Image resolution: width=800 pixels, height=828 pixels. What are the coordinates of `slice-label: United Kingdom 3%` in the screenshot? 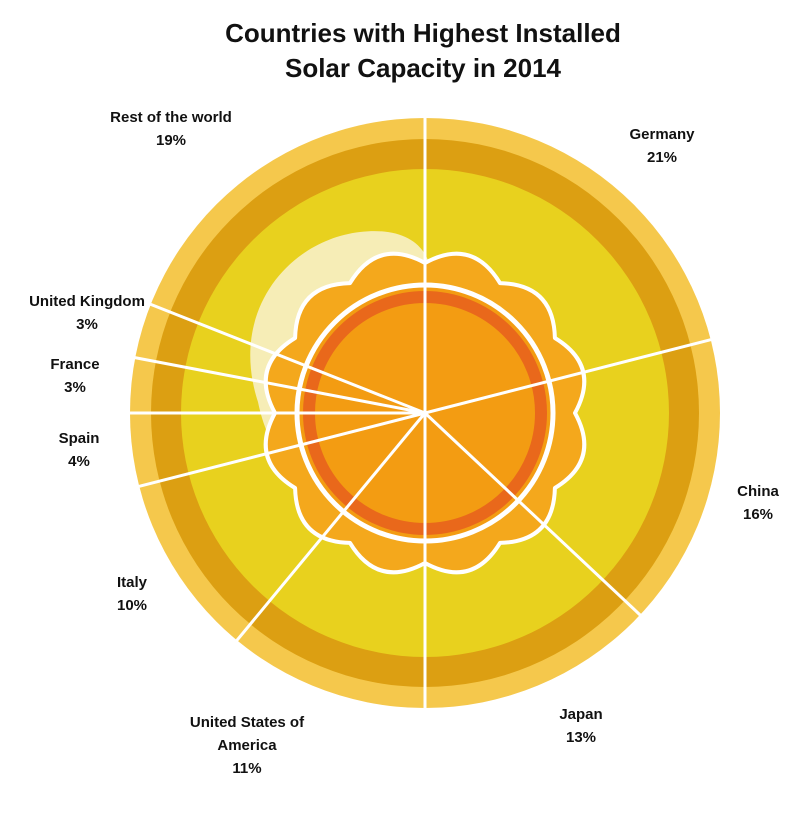 It's located at (87, 313).